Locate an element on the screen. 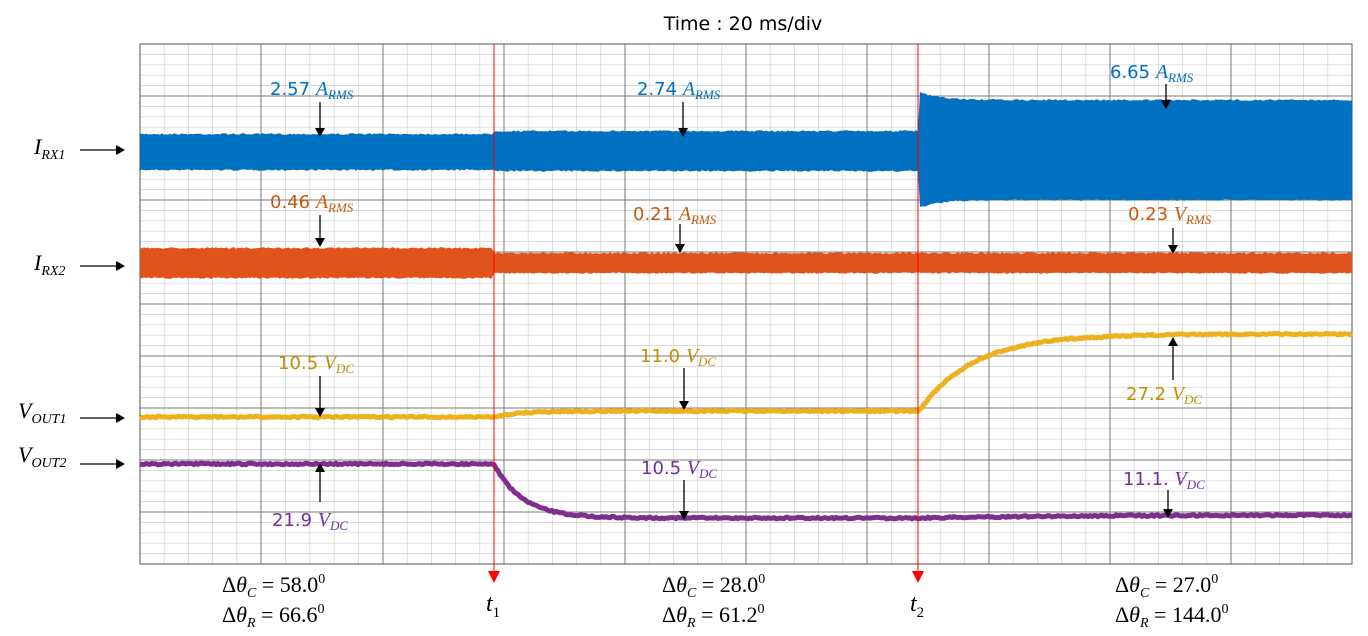 Image resolution: width=1368 pixels, height=636 pixels. trace-irx2 is located at coordinates (746, 263).